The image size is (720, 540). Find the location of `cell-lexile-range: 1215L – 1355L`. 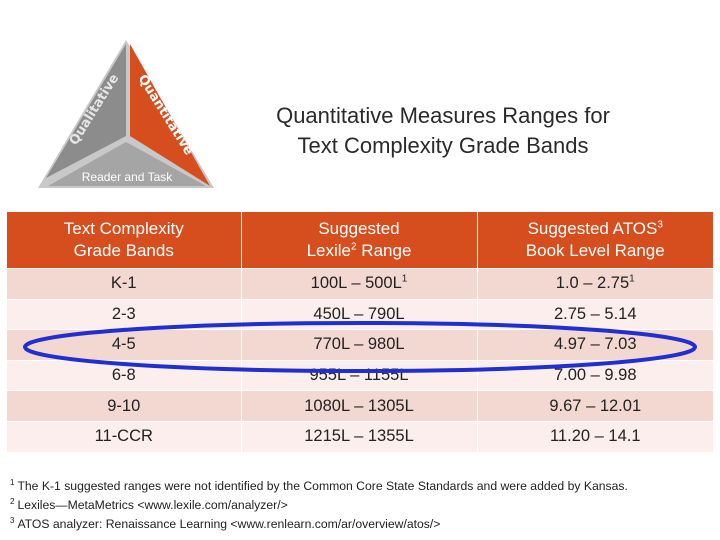

cell-lexile-range: 1215L – 1355L is located at coordinates (358, 436).